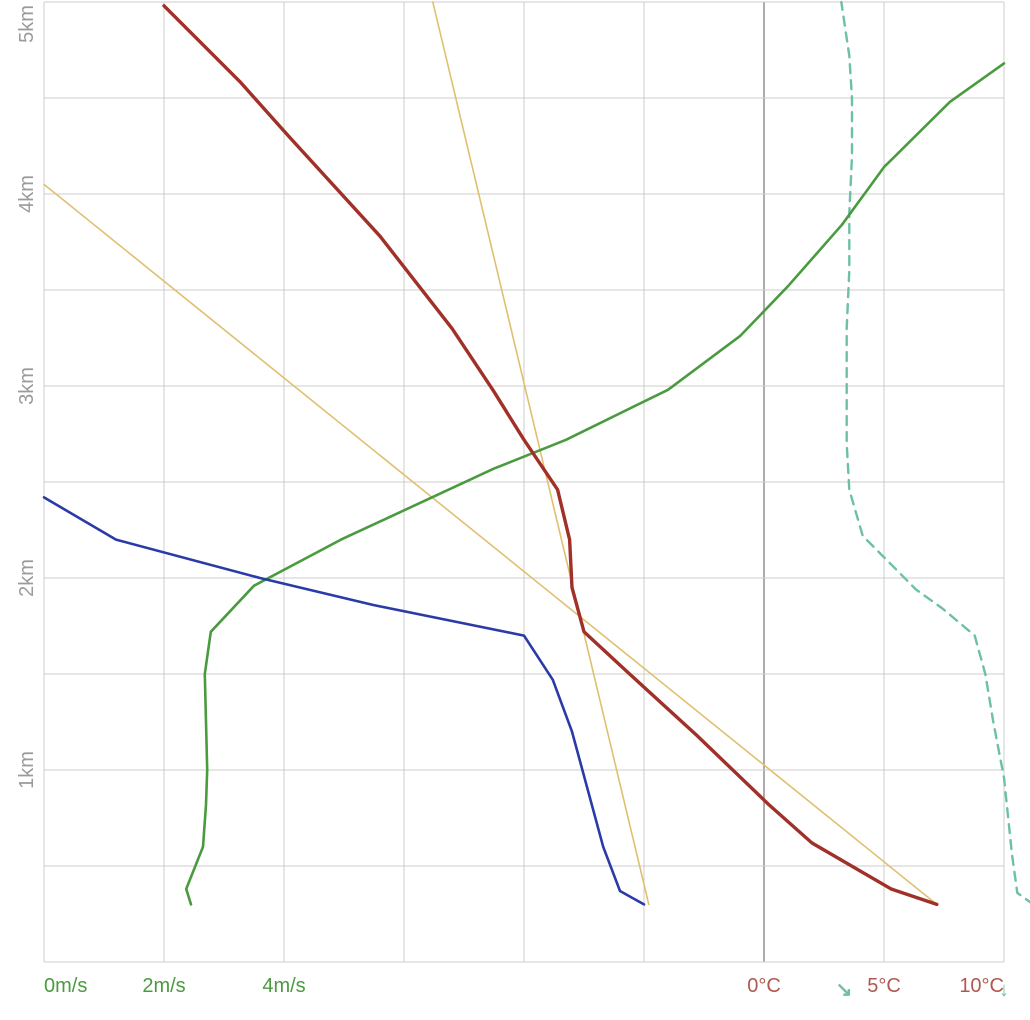 The height and width of the screenshot is (1020, 1030). Describe the element at coordinates (981, 986) in the screenshot. I see `temperature-tick-label: 10°C` at that location.